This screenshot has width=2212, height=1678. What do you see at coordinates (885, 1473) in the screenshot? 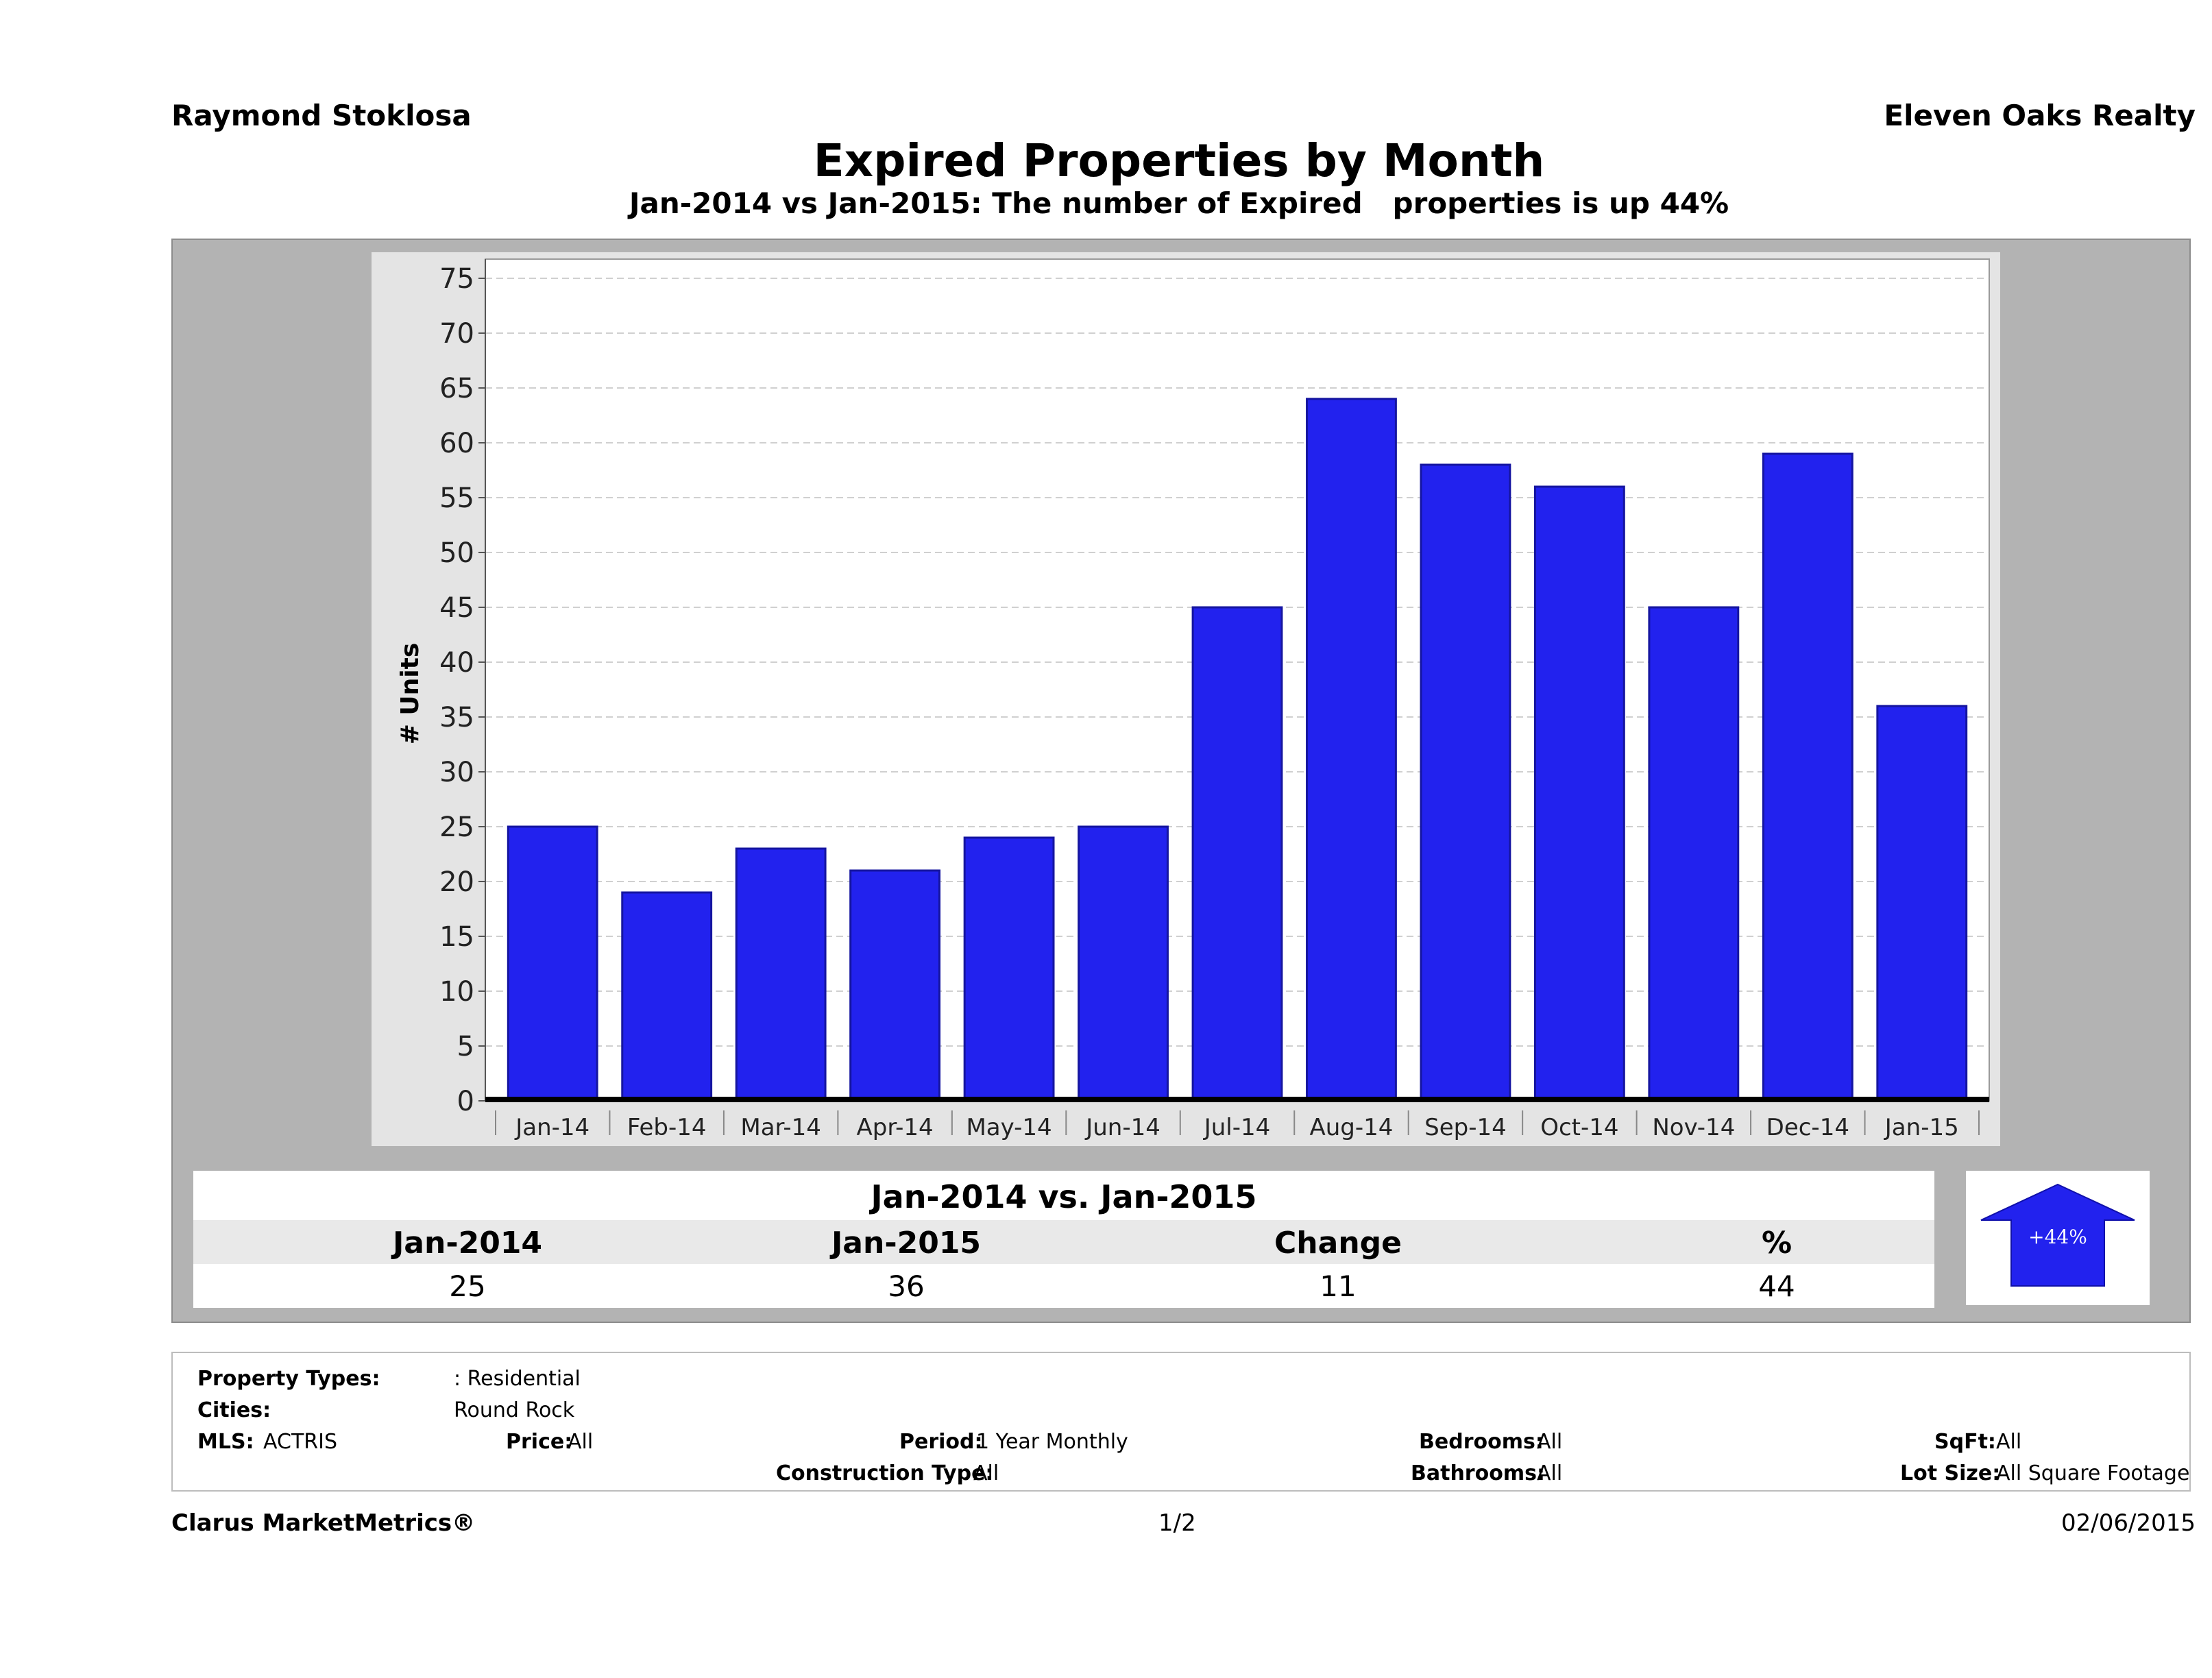
I see `construction-type-label: Construction Type:` at bounding box center [885, 1473].